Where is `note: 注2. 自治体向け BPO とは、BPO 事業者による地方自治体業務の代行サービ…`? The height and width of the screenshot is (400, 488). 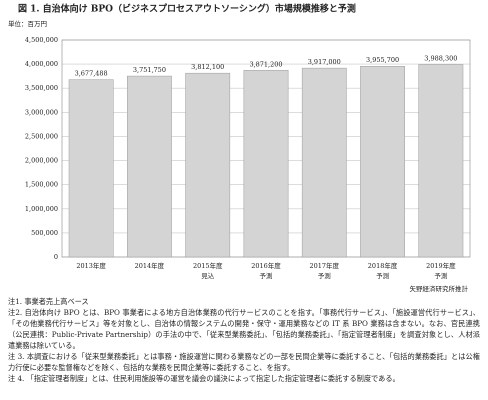
note: 注2. 自治体向け BPO とは、BPO 事業者による地方自治体業務の代行サービ… is located at coordinates (244, 329).